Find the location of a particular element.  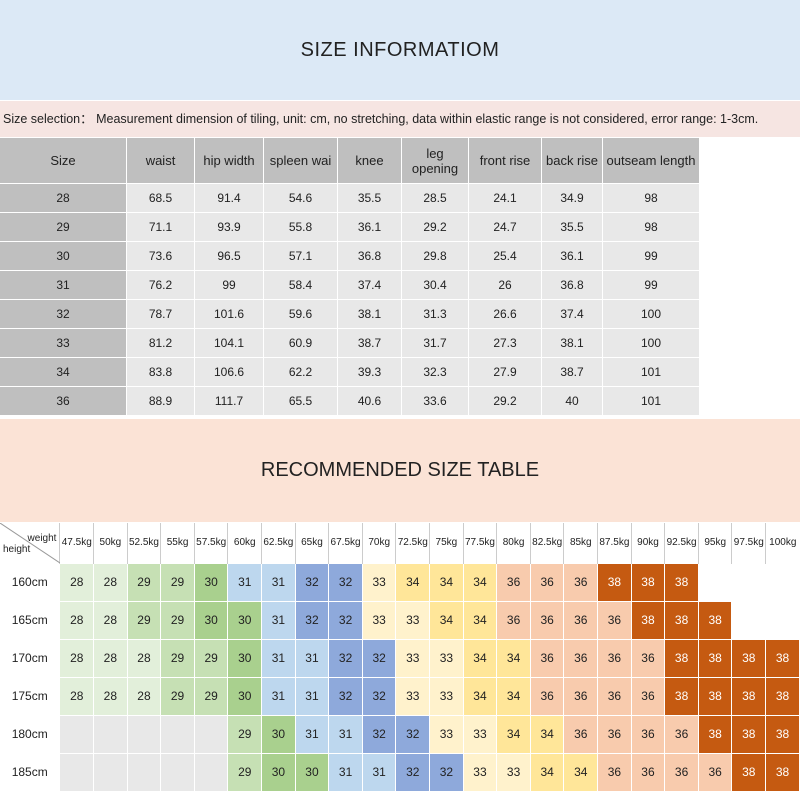

height-label-cell: 165cm is located at coordinates (30, 620).